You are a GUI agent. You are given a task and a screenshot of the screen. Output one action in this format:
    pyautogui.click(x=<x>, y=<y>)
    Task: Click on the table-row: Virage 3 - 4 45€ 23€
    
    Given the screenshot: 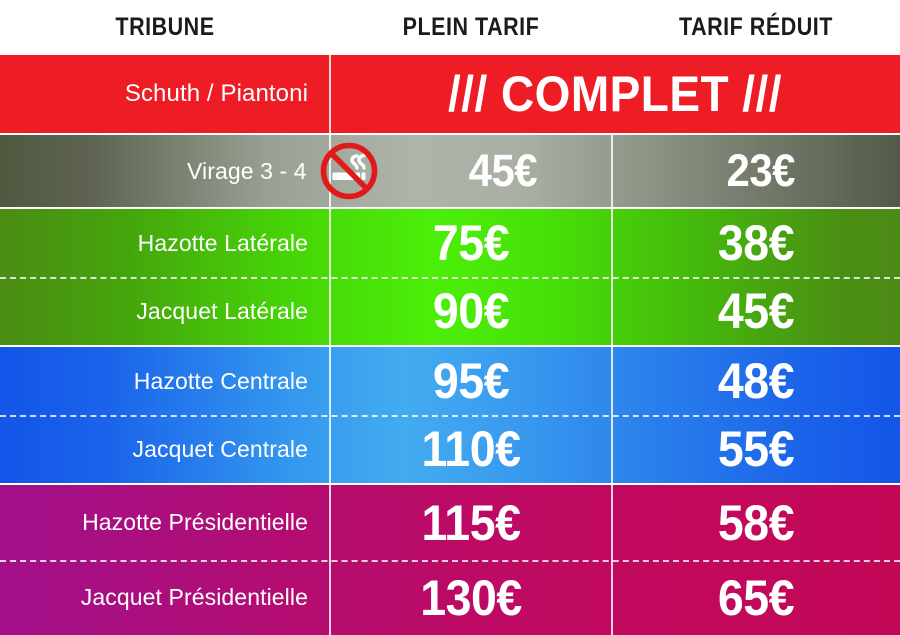 What is the action you would take?
    pyautogui.click(x=450, y=171)
    